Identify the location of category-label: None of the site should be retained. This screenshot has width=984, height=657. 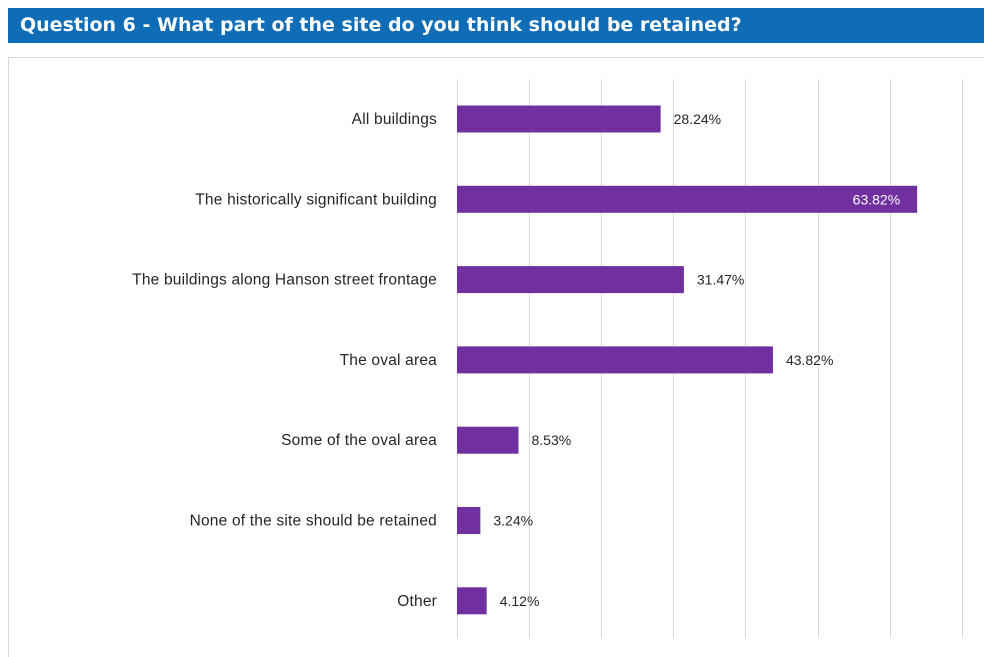
(313, 521).